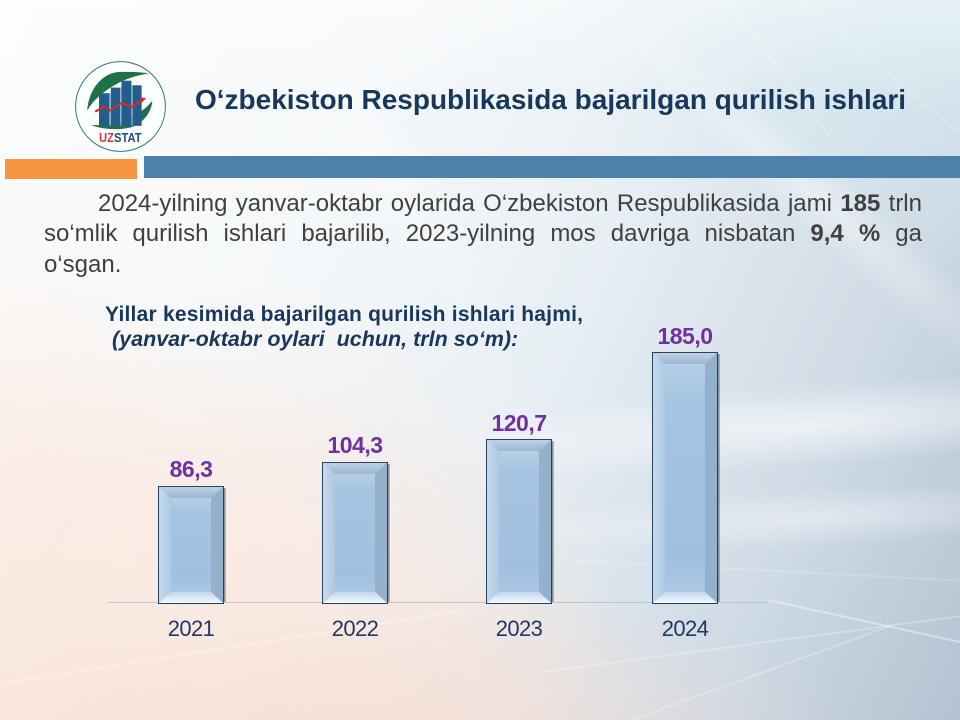  I want to click on svg-text: UZSTAT, so click(120, 138).